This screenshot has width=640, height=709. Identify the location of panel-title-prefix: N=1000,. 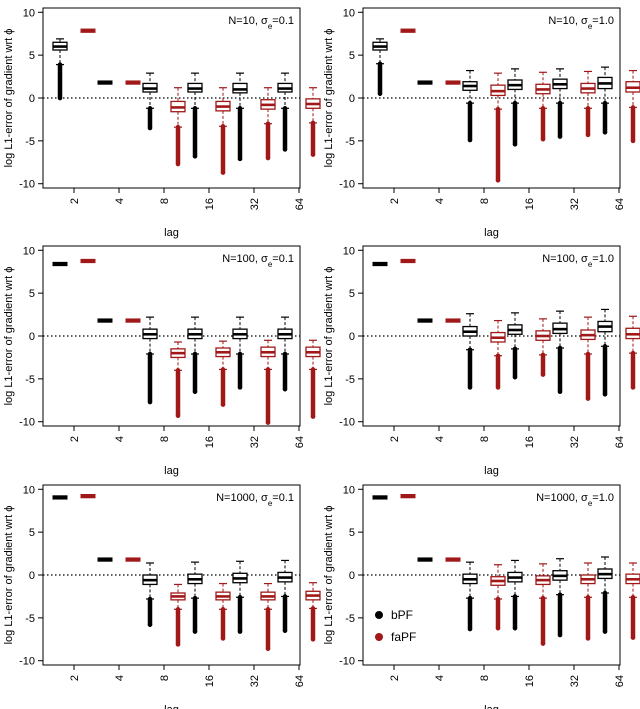
(558, 498).